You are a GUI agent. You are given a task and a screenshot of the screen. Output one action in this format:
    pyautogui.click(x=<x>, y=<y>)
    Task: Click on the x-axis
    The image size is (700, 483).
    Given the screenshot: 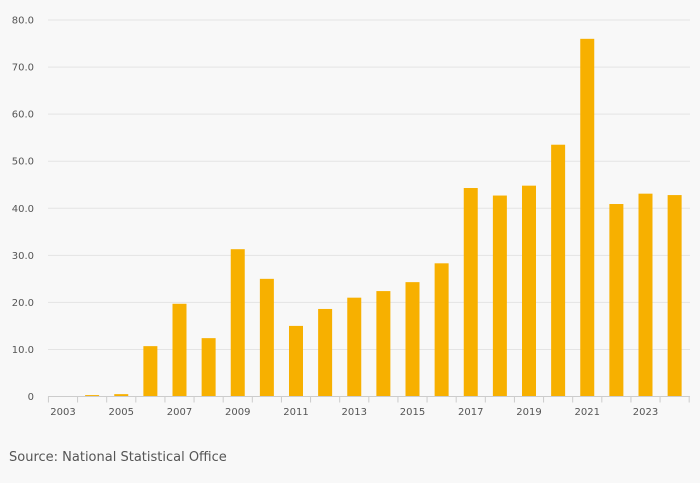 What is the action you would take?
    pyautogui.click(x=368, y=399)
    